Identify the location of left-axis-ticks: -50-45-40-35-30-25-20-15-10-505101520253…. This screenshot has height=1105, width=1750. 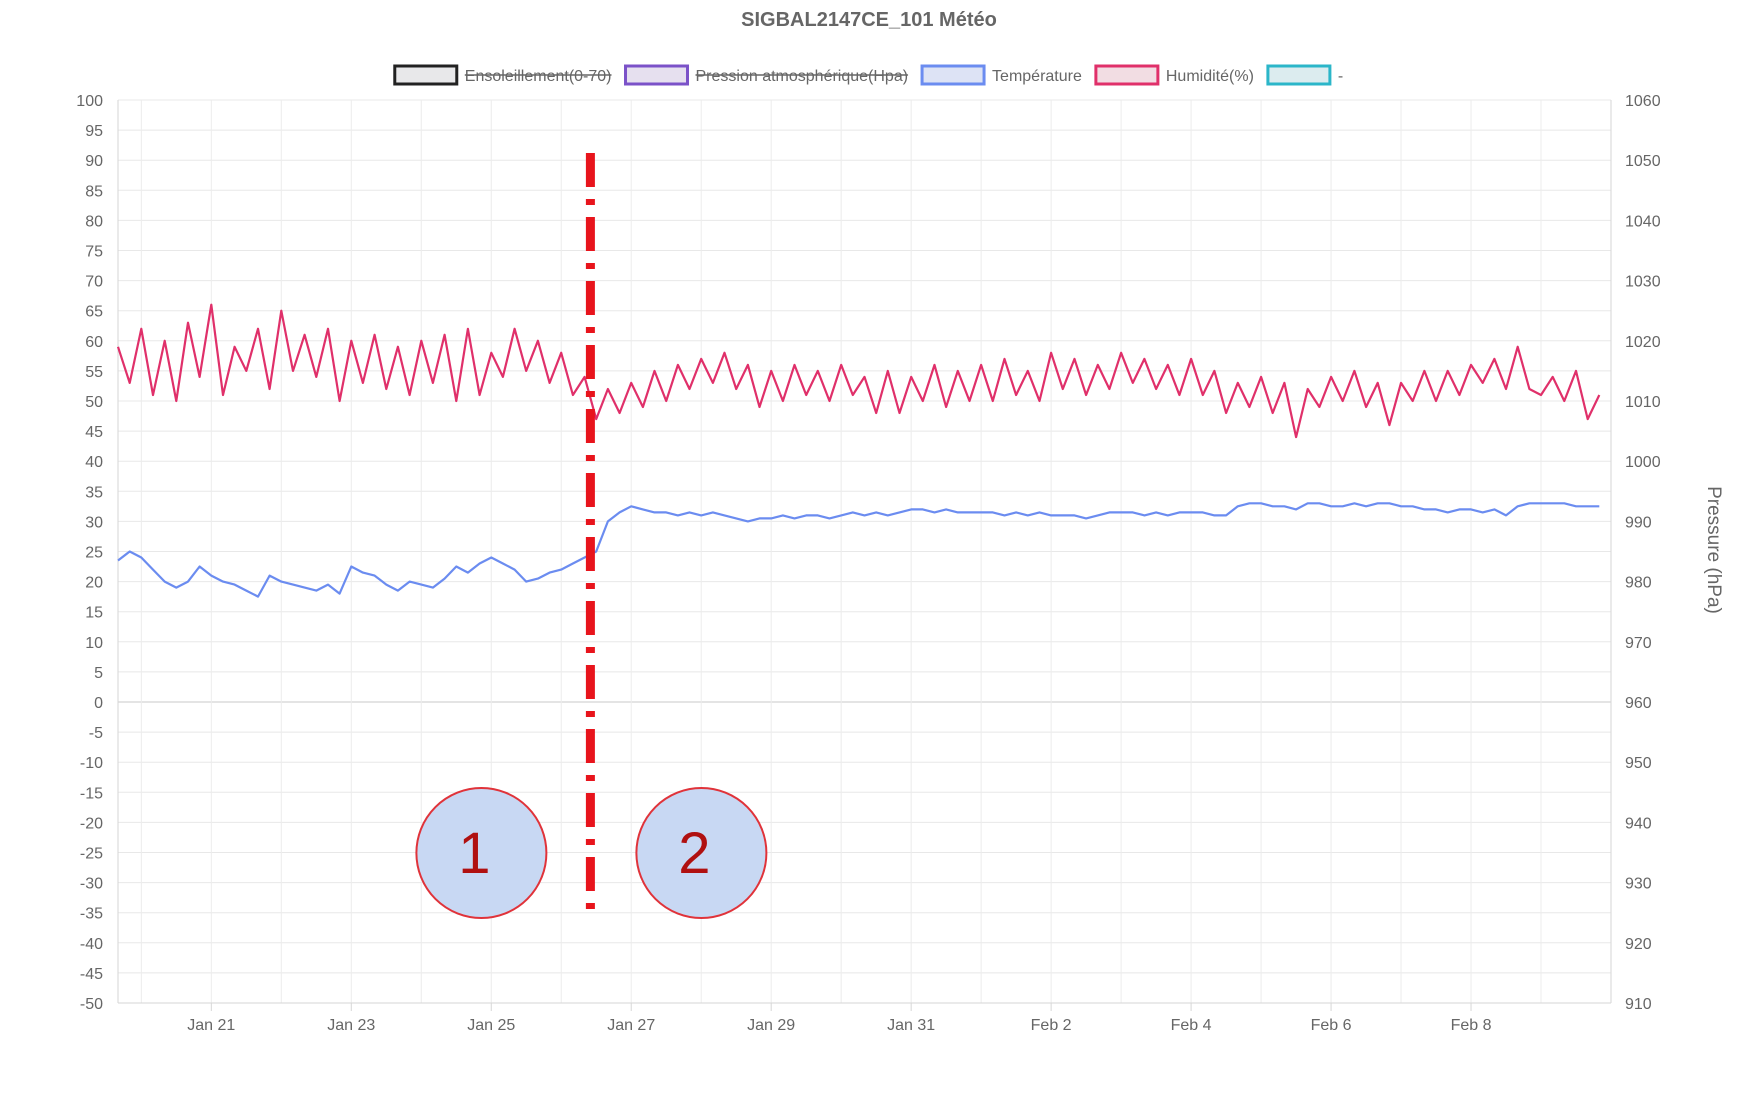
(89, 553).